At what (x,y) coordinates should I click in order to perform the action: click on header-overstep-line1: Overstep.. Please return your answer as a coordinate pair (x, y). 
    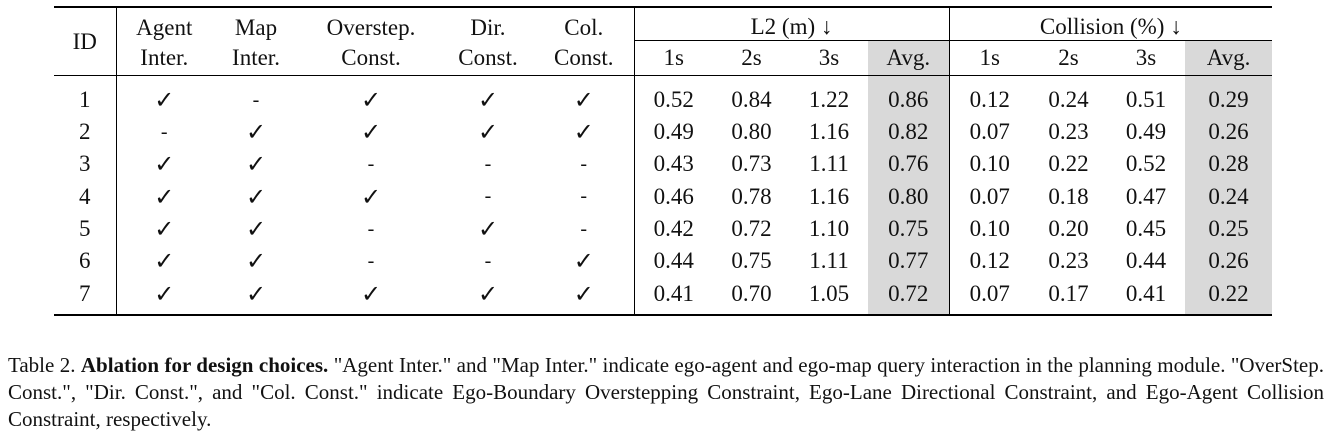
    Looking at the image, I should click on (371, 23).